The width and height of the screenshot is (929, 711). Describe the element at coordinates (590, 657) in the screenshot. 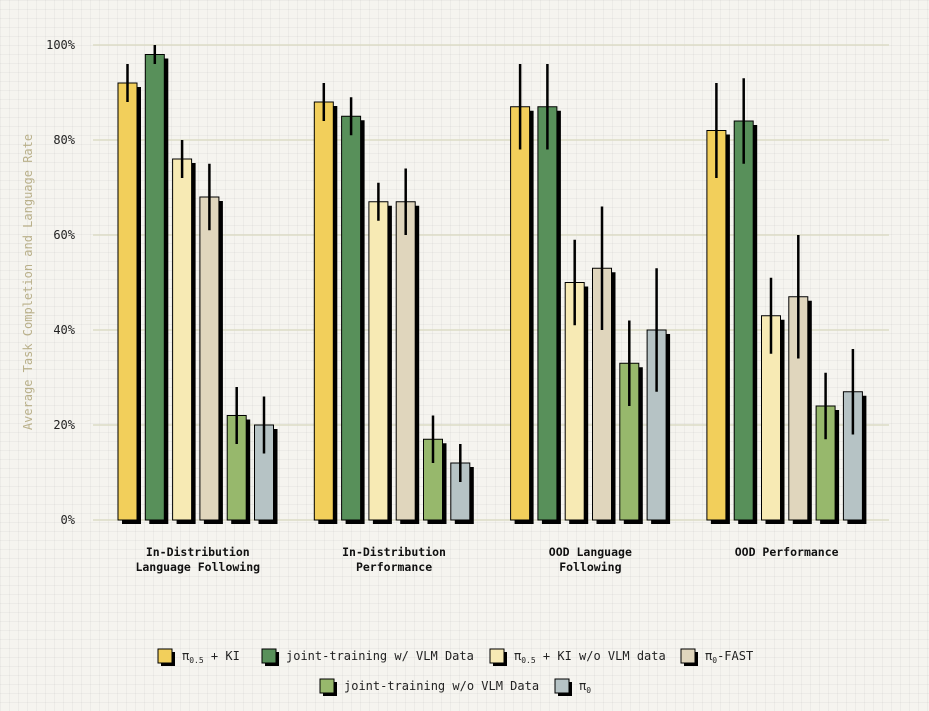

I see `legend-label: π0.5 + KI w/o VLM data` at that location.